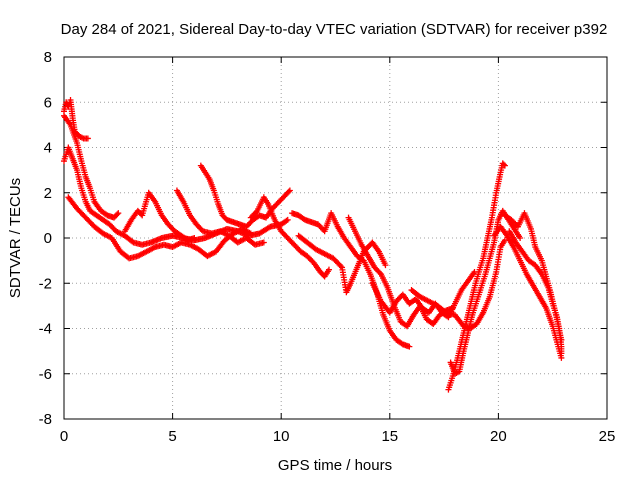 This screenshot has height=480, width=640. Describe the element at coordinates (498, 436) in the screenshot. I see `x-tick-label: 20` at that location.